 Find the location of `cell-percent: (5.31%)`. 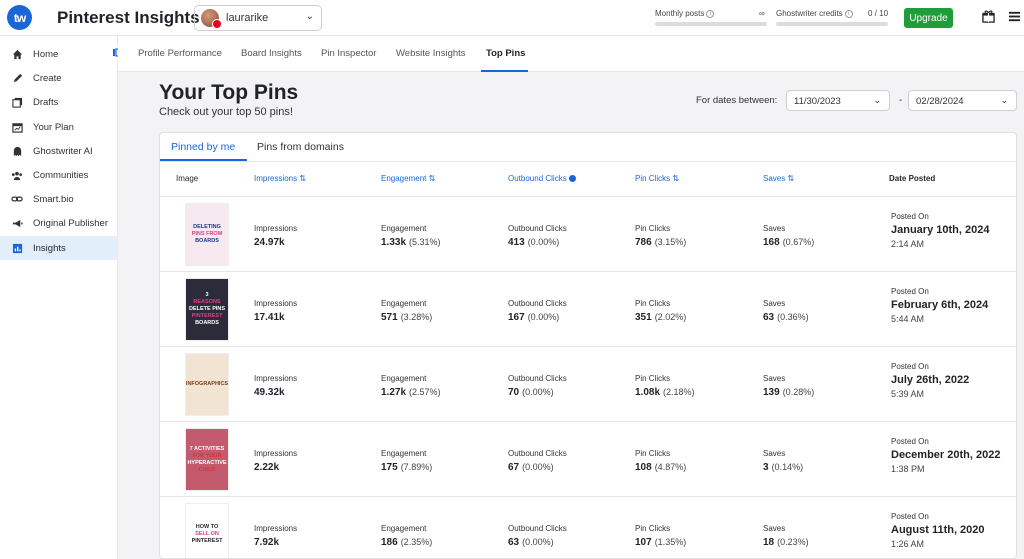

cell-percent: (5.31%) is located at coordinates (425, 242).